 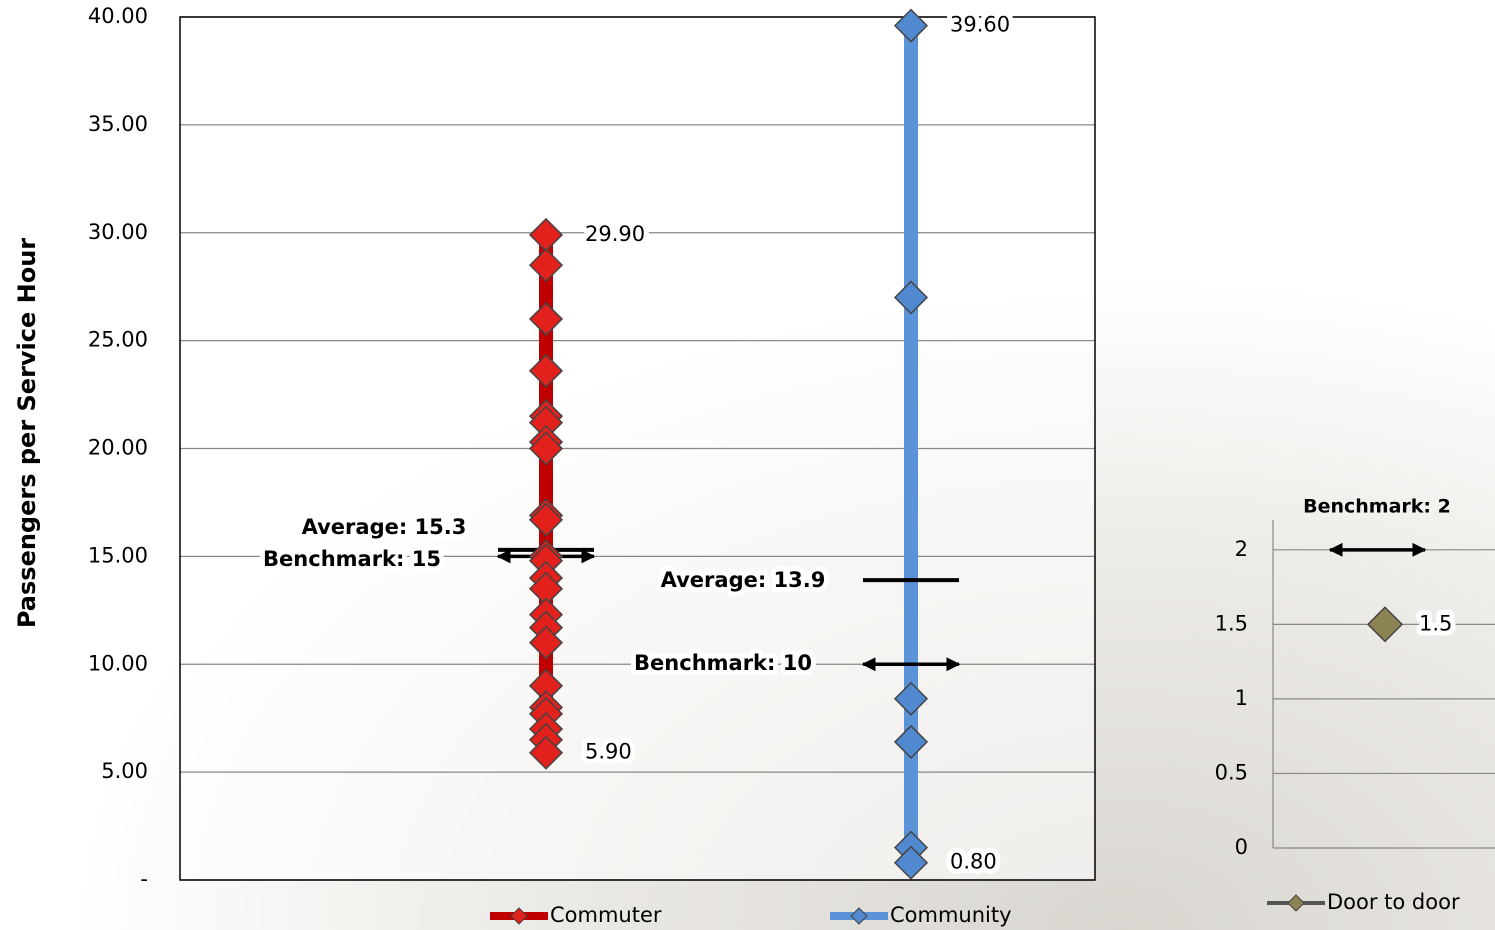 What do you see at coordinates (615, 234) in the screenshot?
I see `data-label: 29.90` at bounding box center [615, 234].